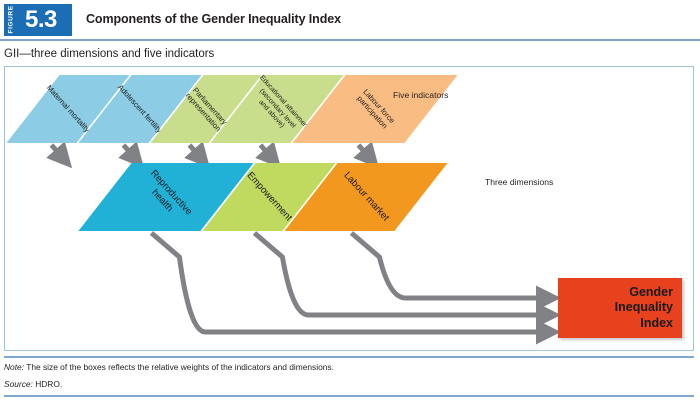 Image resolution: width=700 pixels, height=402 pixels. Describe the element at coordinates (350, 40) in the screenshot. I see `header-divider` at that location.